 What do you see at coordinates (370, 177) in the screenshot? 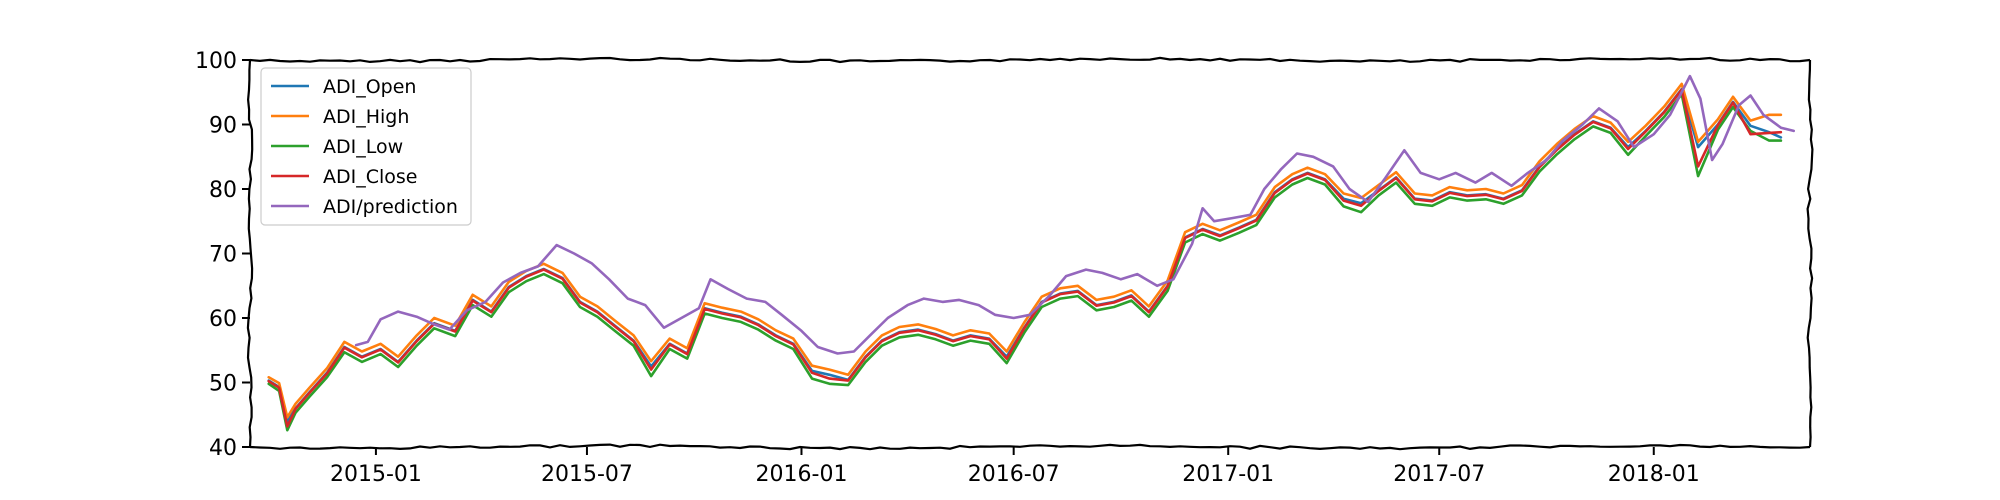
I see `legend-label-adi-close: ADI_Close` at bounding box center [370, 177].